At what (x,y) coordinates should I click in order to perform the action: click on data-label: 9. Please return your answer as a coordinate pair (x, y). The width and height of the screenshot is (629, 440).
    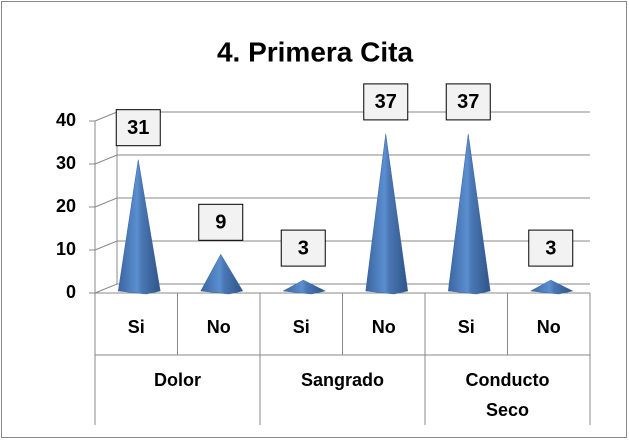
    Looking at the image, I should click on (220, 223).